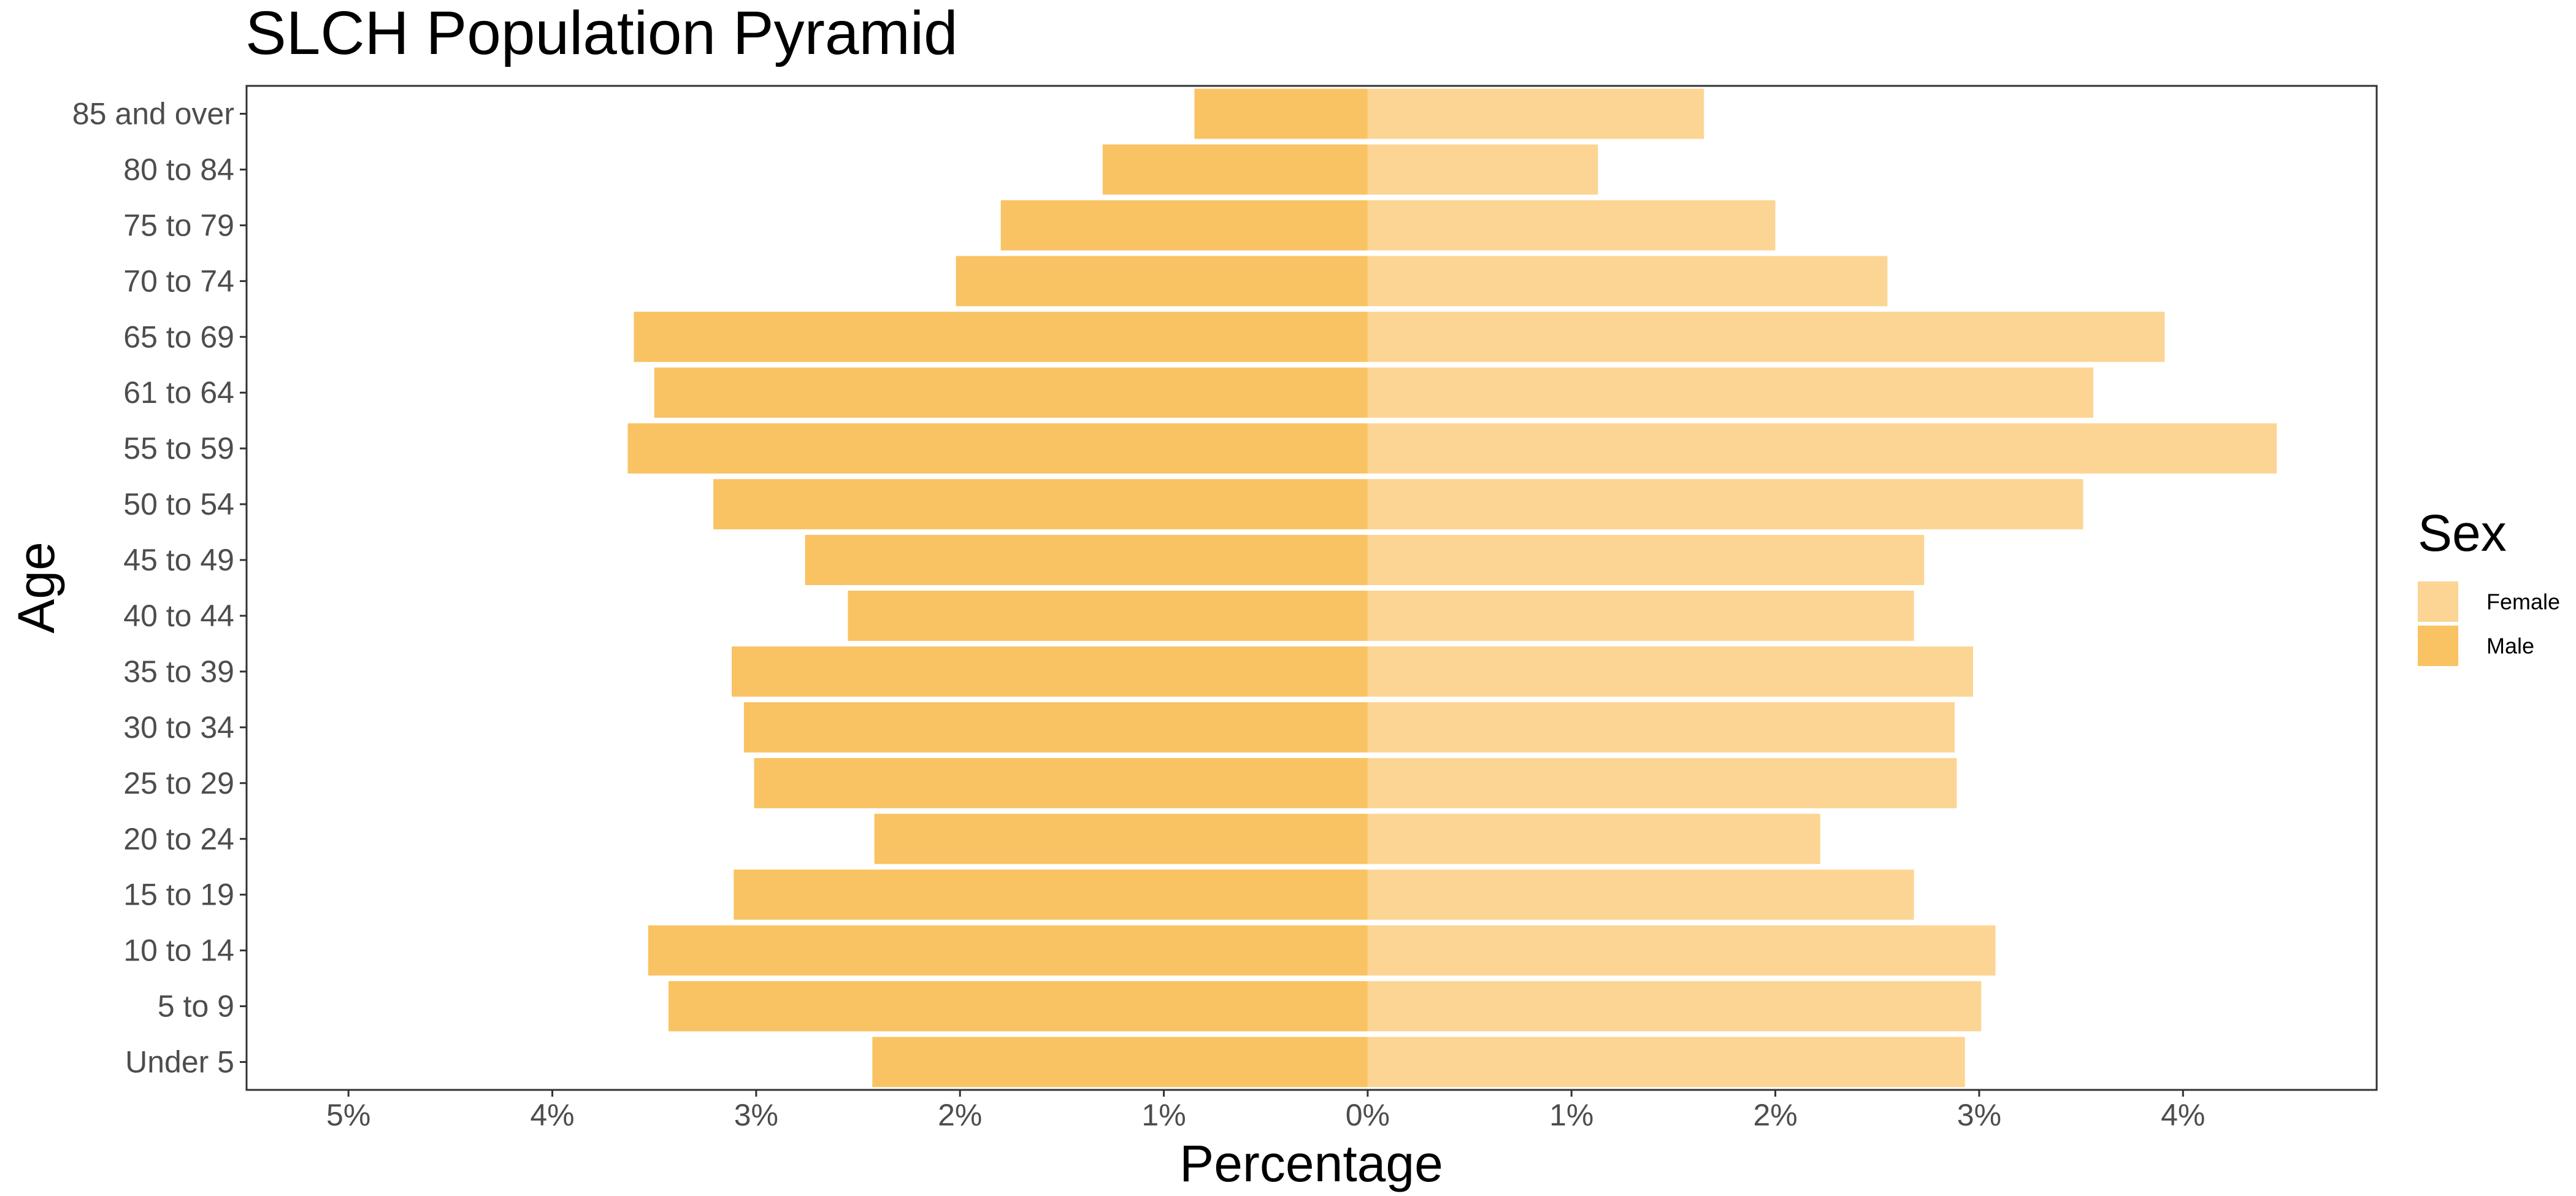 This screenshot has height=1196, width=2576. I want to click on legend-label-female: Female, so click(2523, 602).